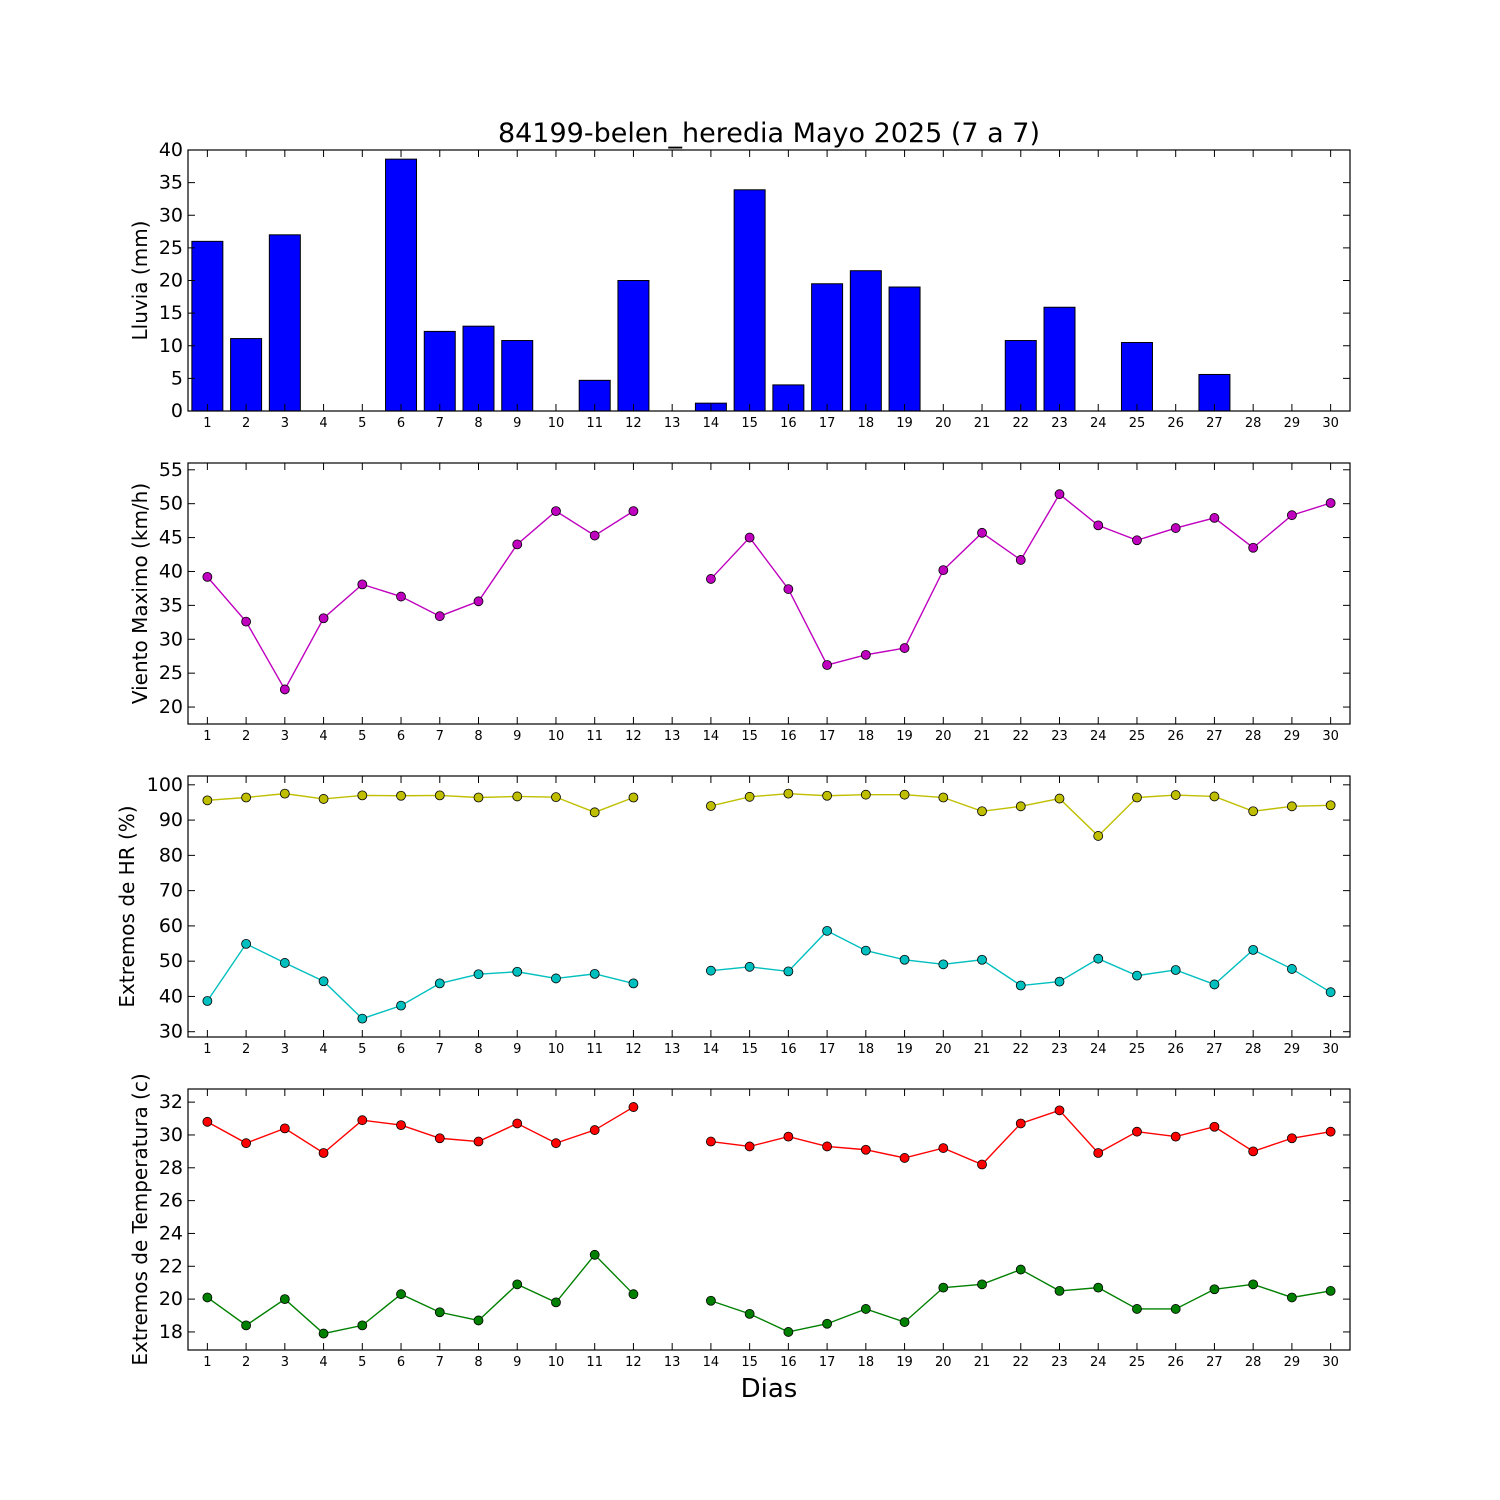 The height and width of the screenshot is (1500, 1500). What do you see at coordinates (594, 423) in the screenshot?
I see `x-tick-label-lluvia-11: 11` at bounding box center [594, 423].